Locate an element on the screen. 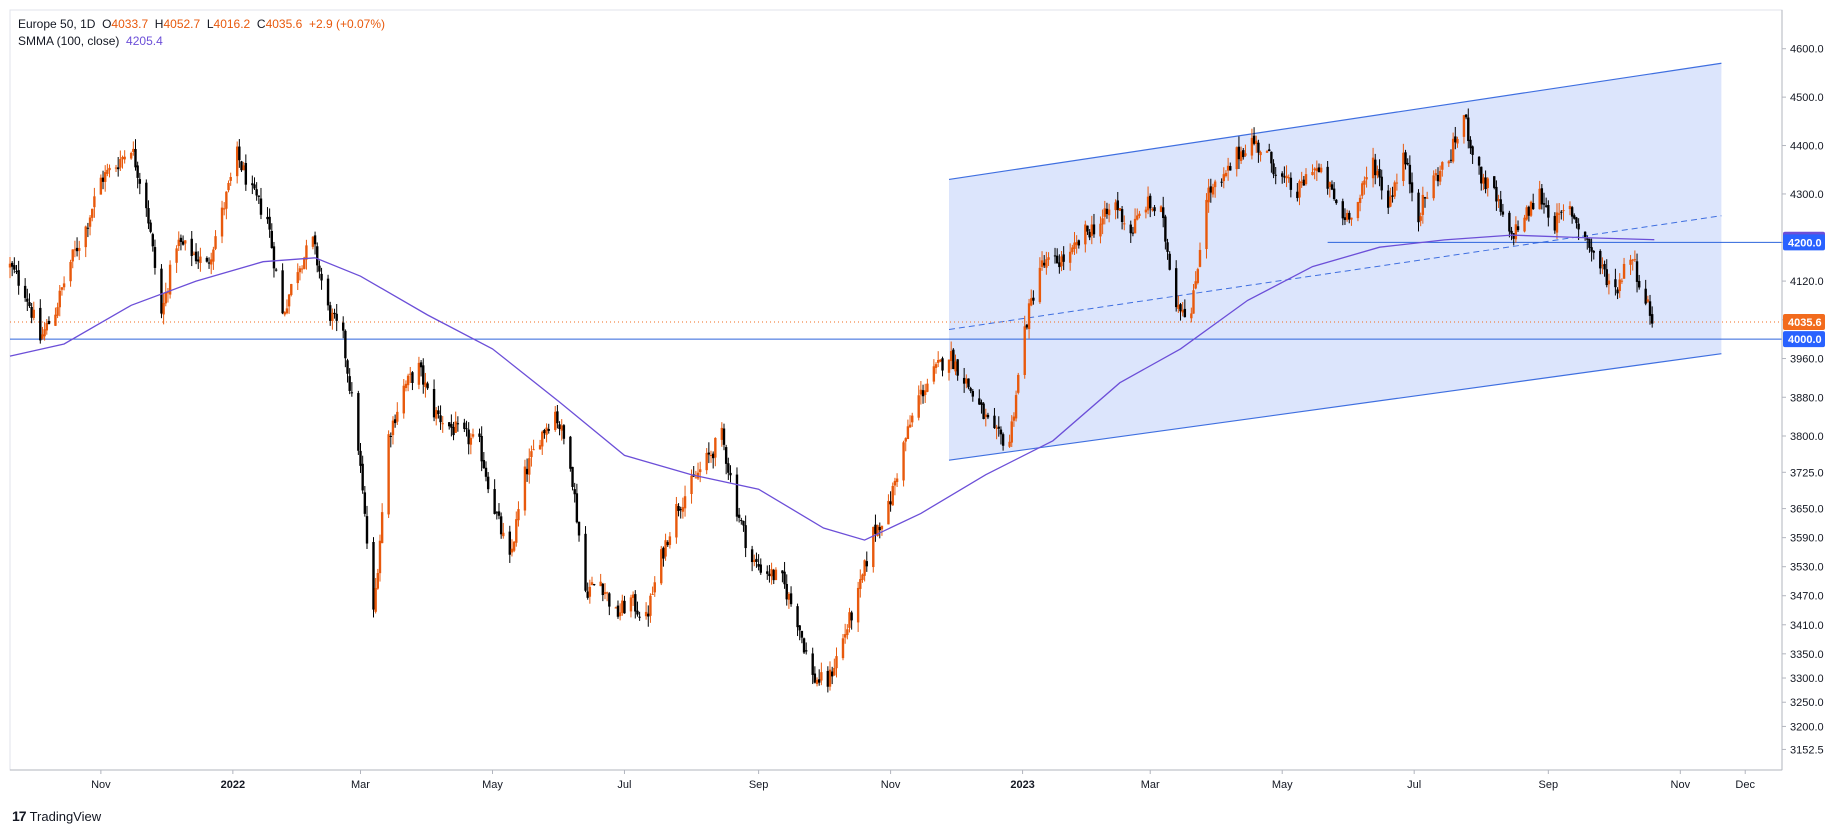  channel-lower-line is located at coordinates (1335, 407).